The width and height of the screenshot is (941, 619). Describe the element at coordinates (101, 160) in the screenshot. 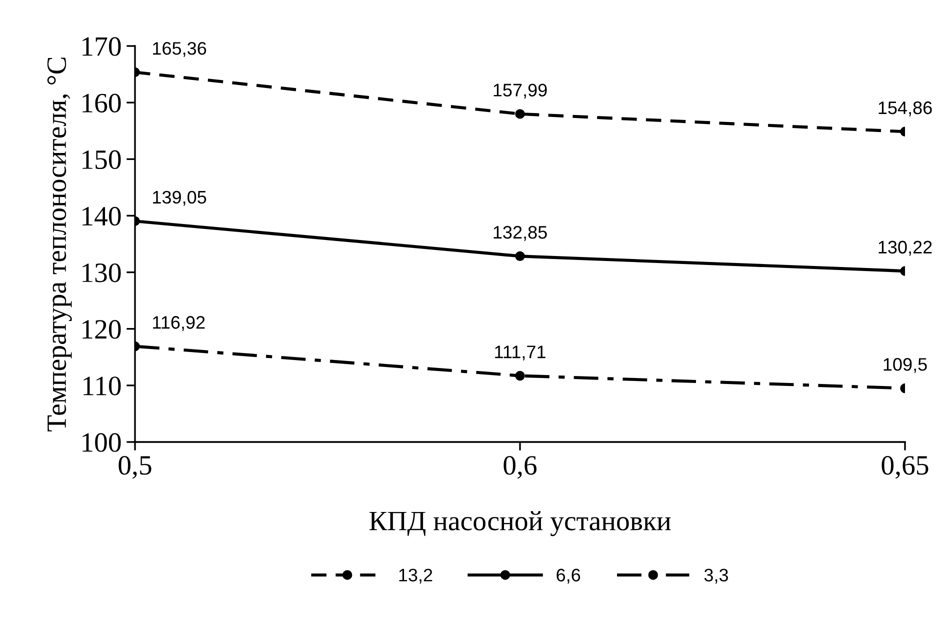

I see `y-tick-label: 150` at that location.